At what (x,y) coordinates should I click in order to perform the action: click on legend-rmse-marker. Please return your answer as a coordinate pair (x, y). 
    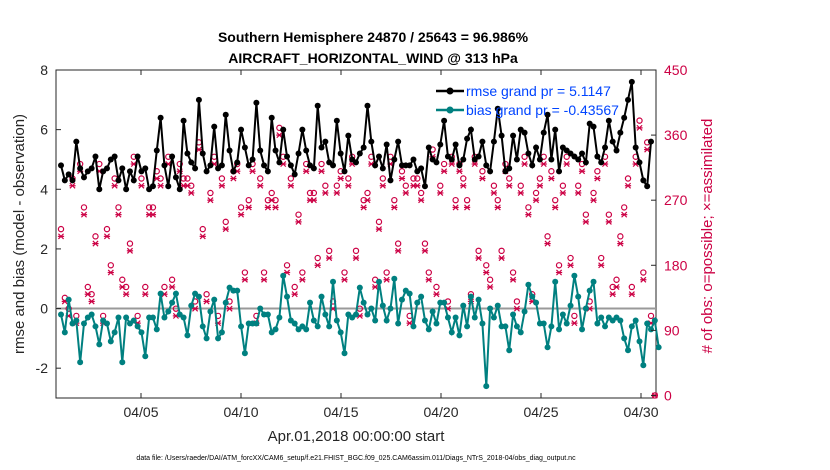
    Looking at the image, I should click on (450, 91).